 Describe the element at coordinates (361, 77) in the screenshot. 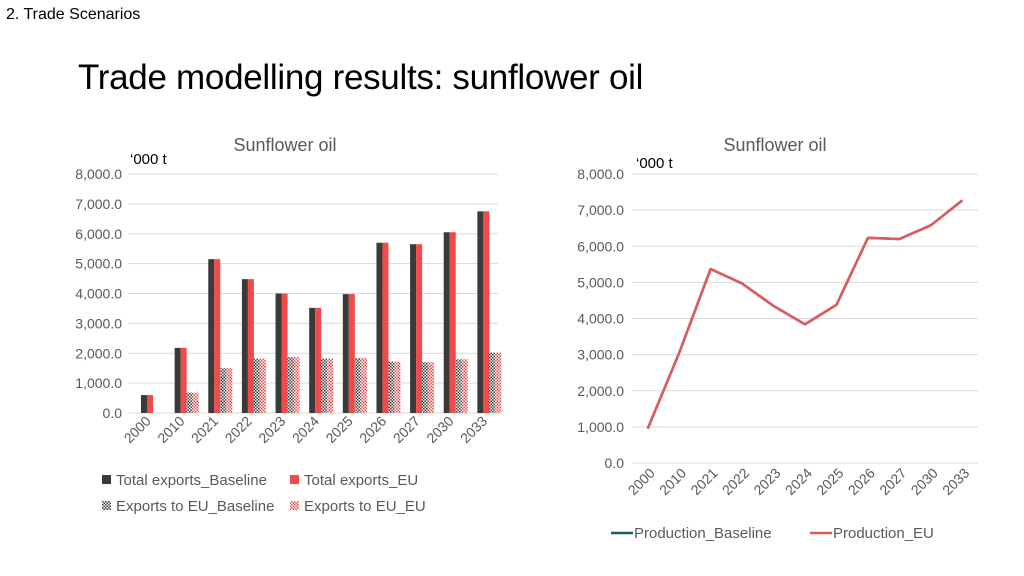

I see `slide-title: Trade modelling results: sunflower oil` at that location.